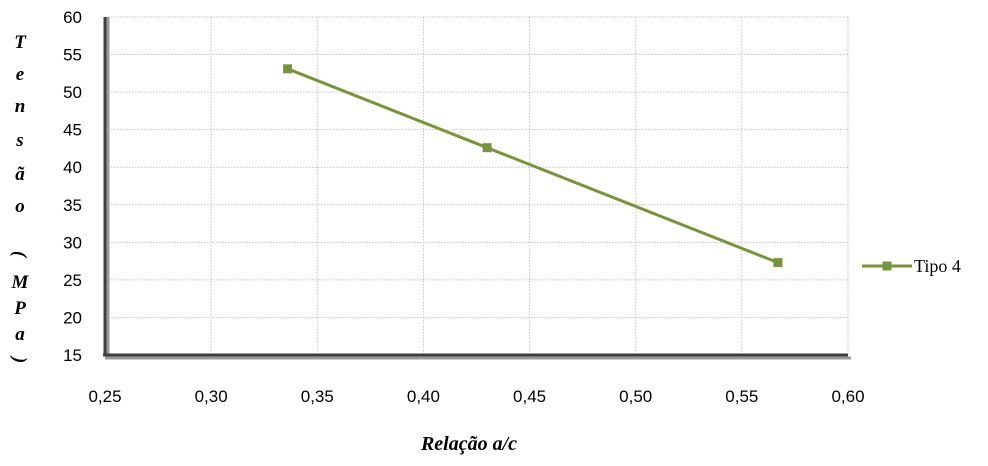  I want to click on y-tick-label: 35, so click(72, 205).